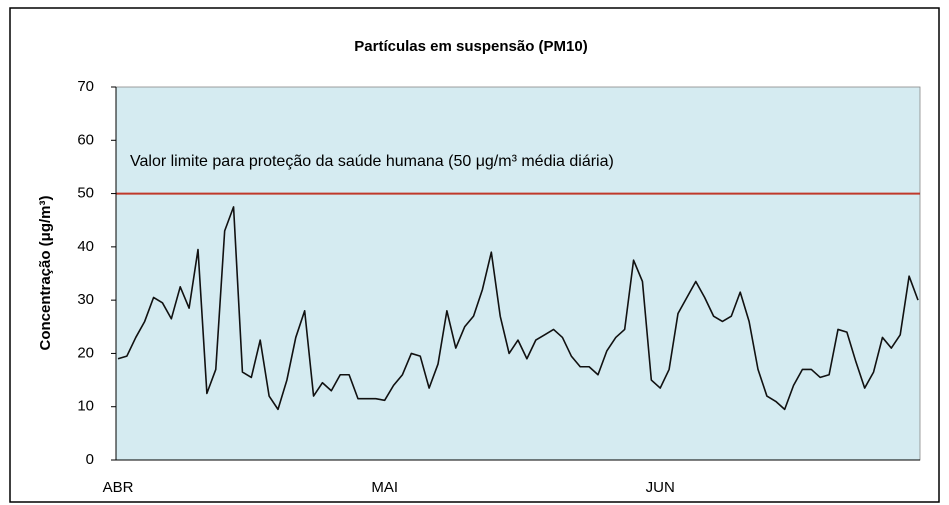  Describe the element at coordinates (85, 299) in the screenshot. I see `y-tick-label: 30` at that location.